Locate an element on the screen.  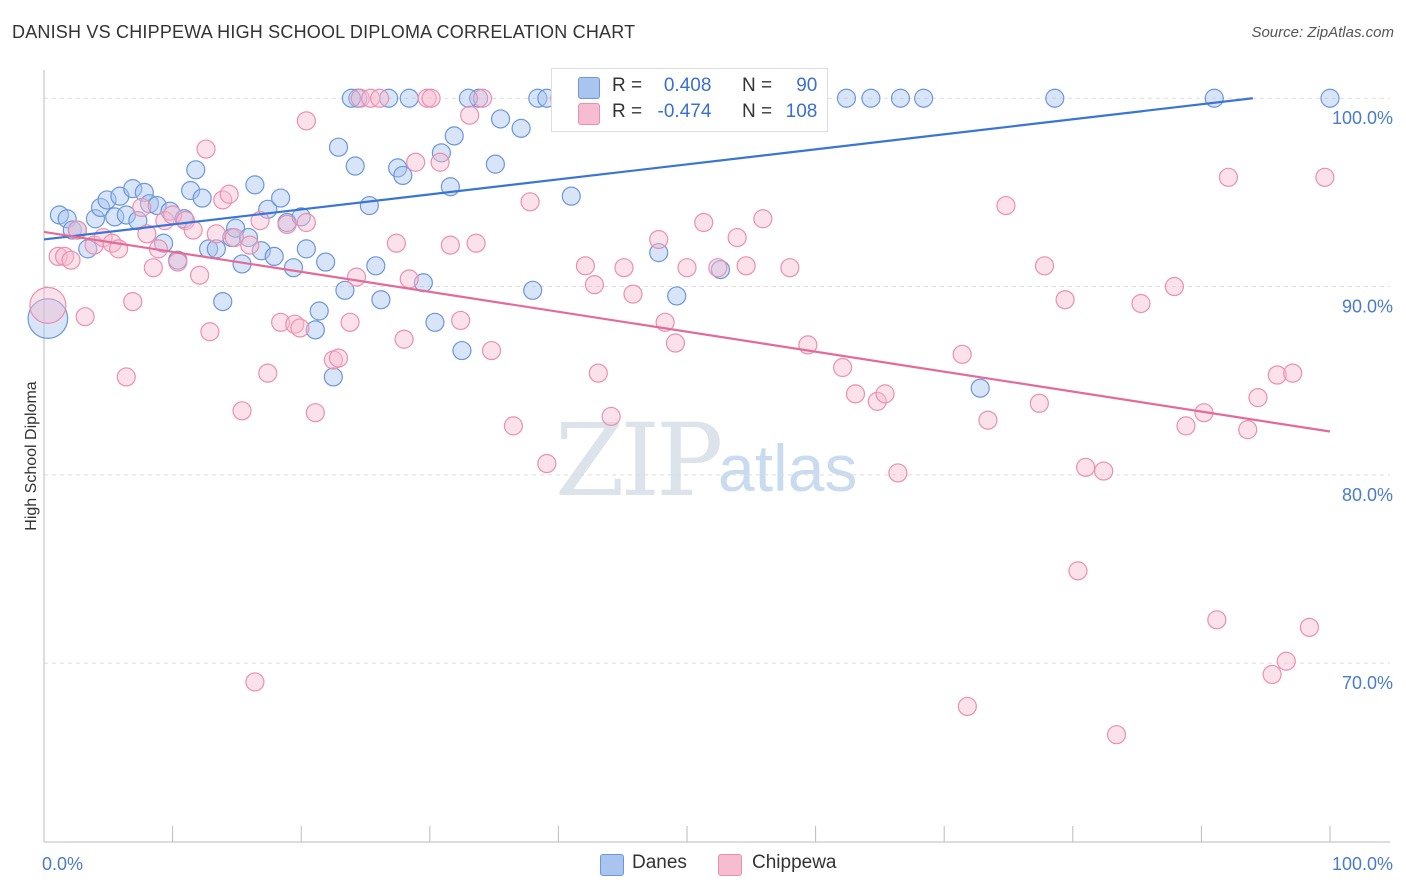
danes-legend-swatch is located at coordinates (612, 865).